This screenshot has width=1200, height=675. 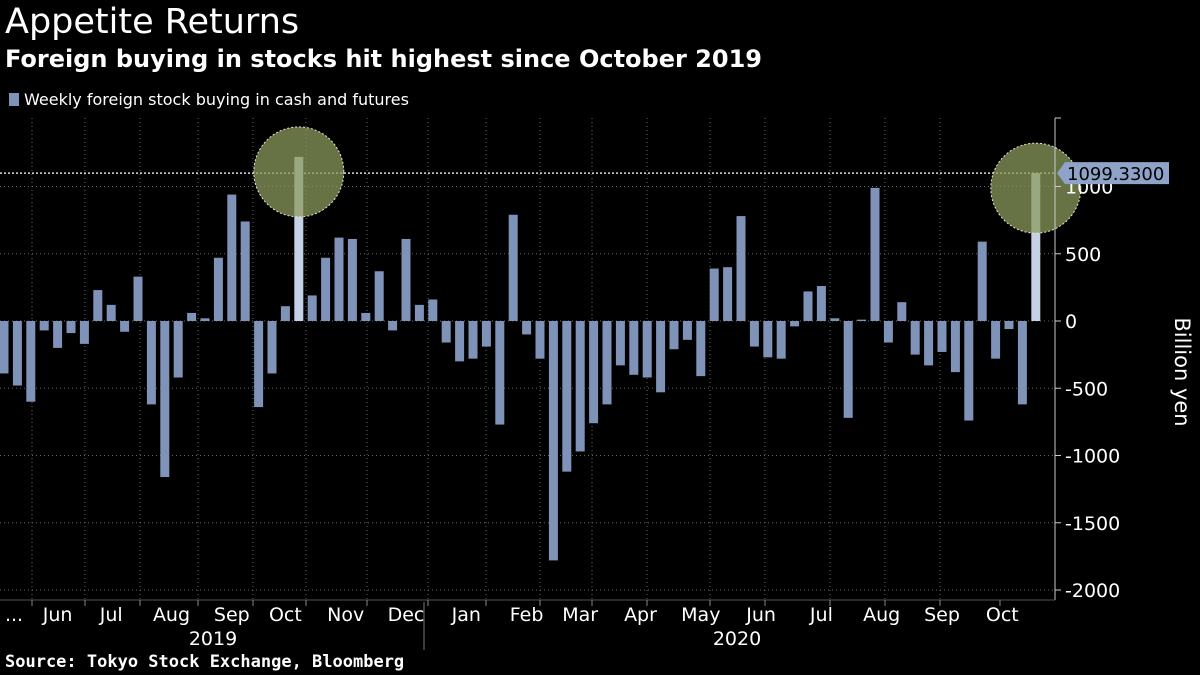 What do you see at coordinates (213, 639) in the screenshot?
I see `x-year-label: 2019` at bounding box center [213, 639].